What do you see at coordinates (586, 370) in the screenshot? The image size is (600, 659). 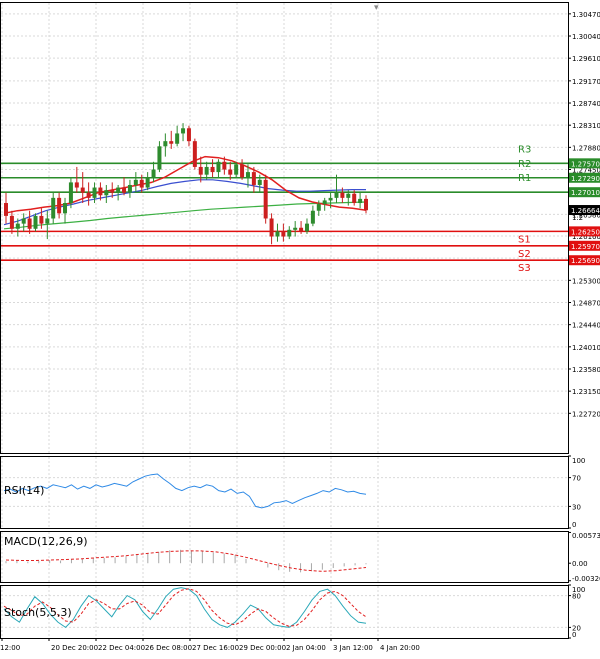 I see `main-ytick-label-16: 1.23580` at bounding box center [586, 370].